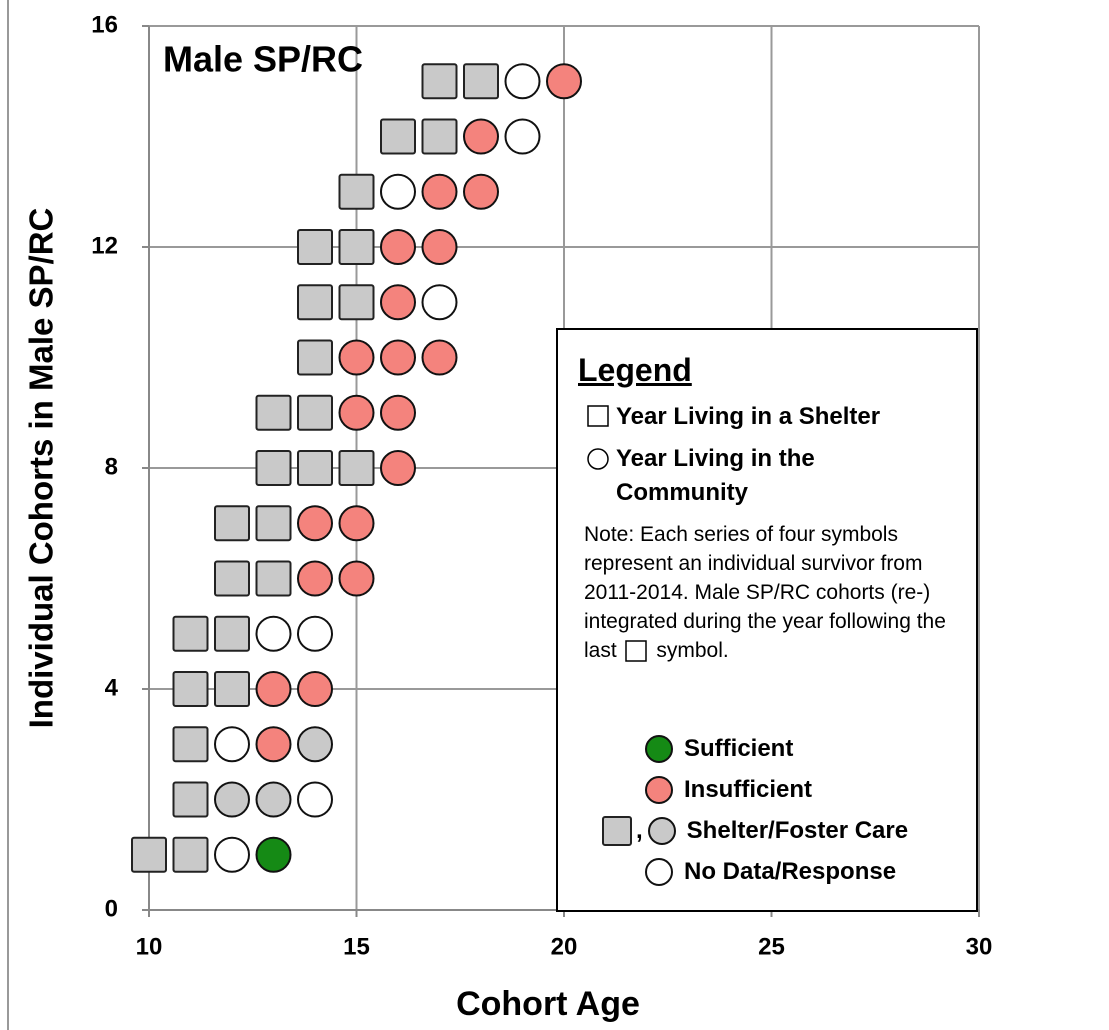  I want to click on legend-label: Shelter/Foster Care, so click(797, 830).